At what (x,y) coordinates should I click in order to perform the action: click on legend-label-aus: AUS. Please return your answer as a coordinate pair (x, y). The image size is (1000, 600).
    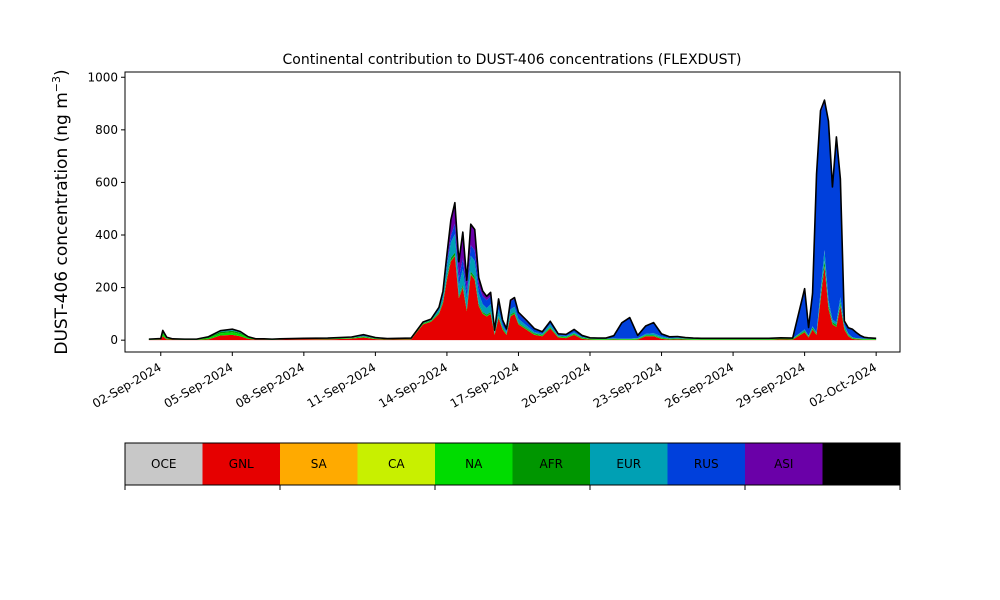
    Looking at the image, I should click on (861, 464).